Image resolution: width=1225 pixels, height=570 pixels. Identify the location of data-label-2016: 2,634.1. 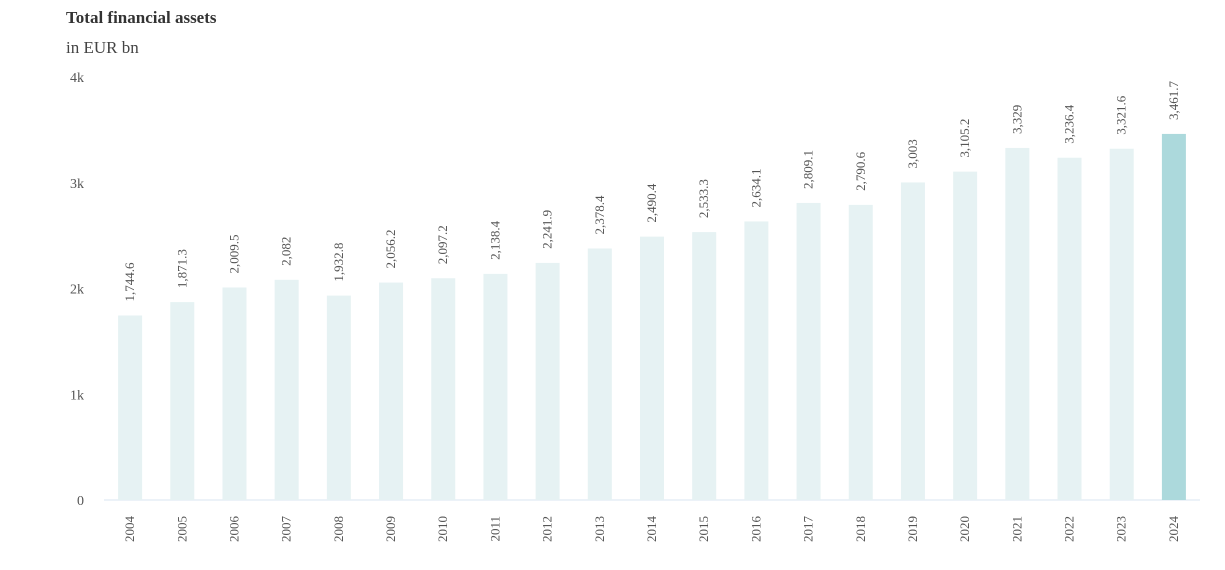
(755, 187).